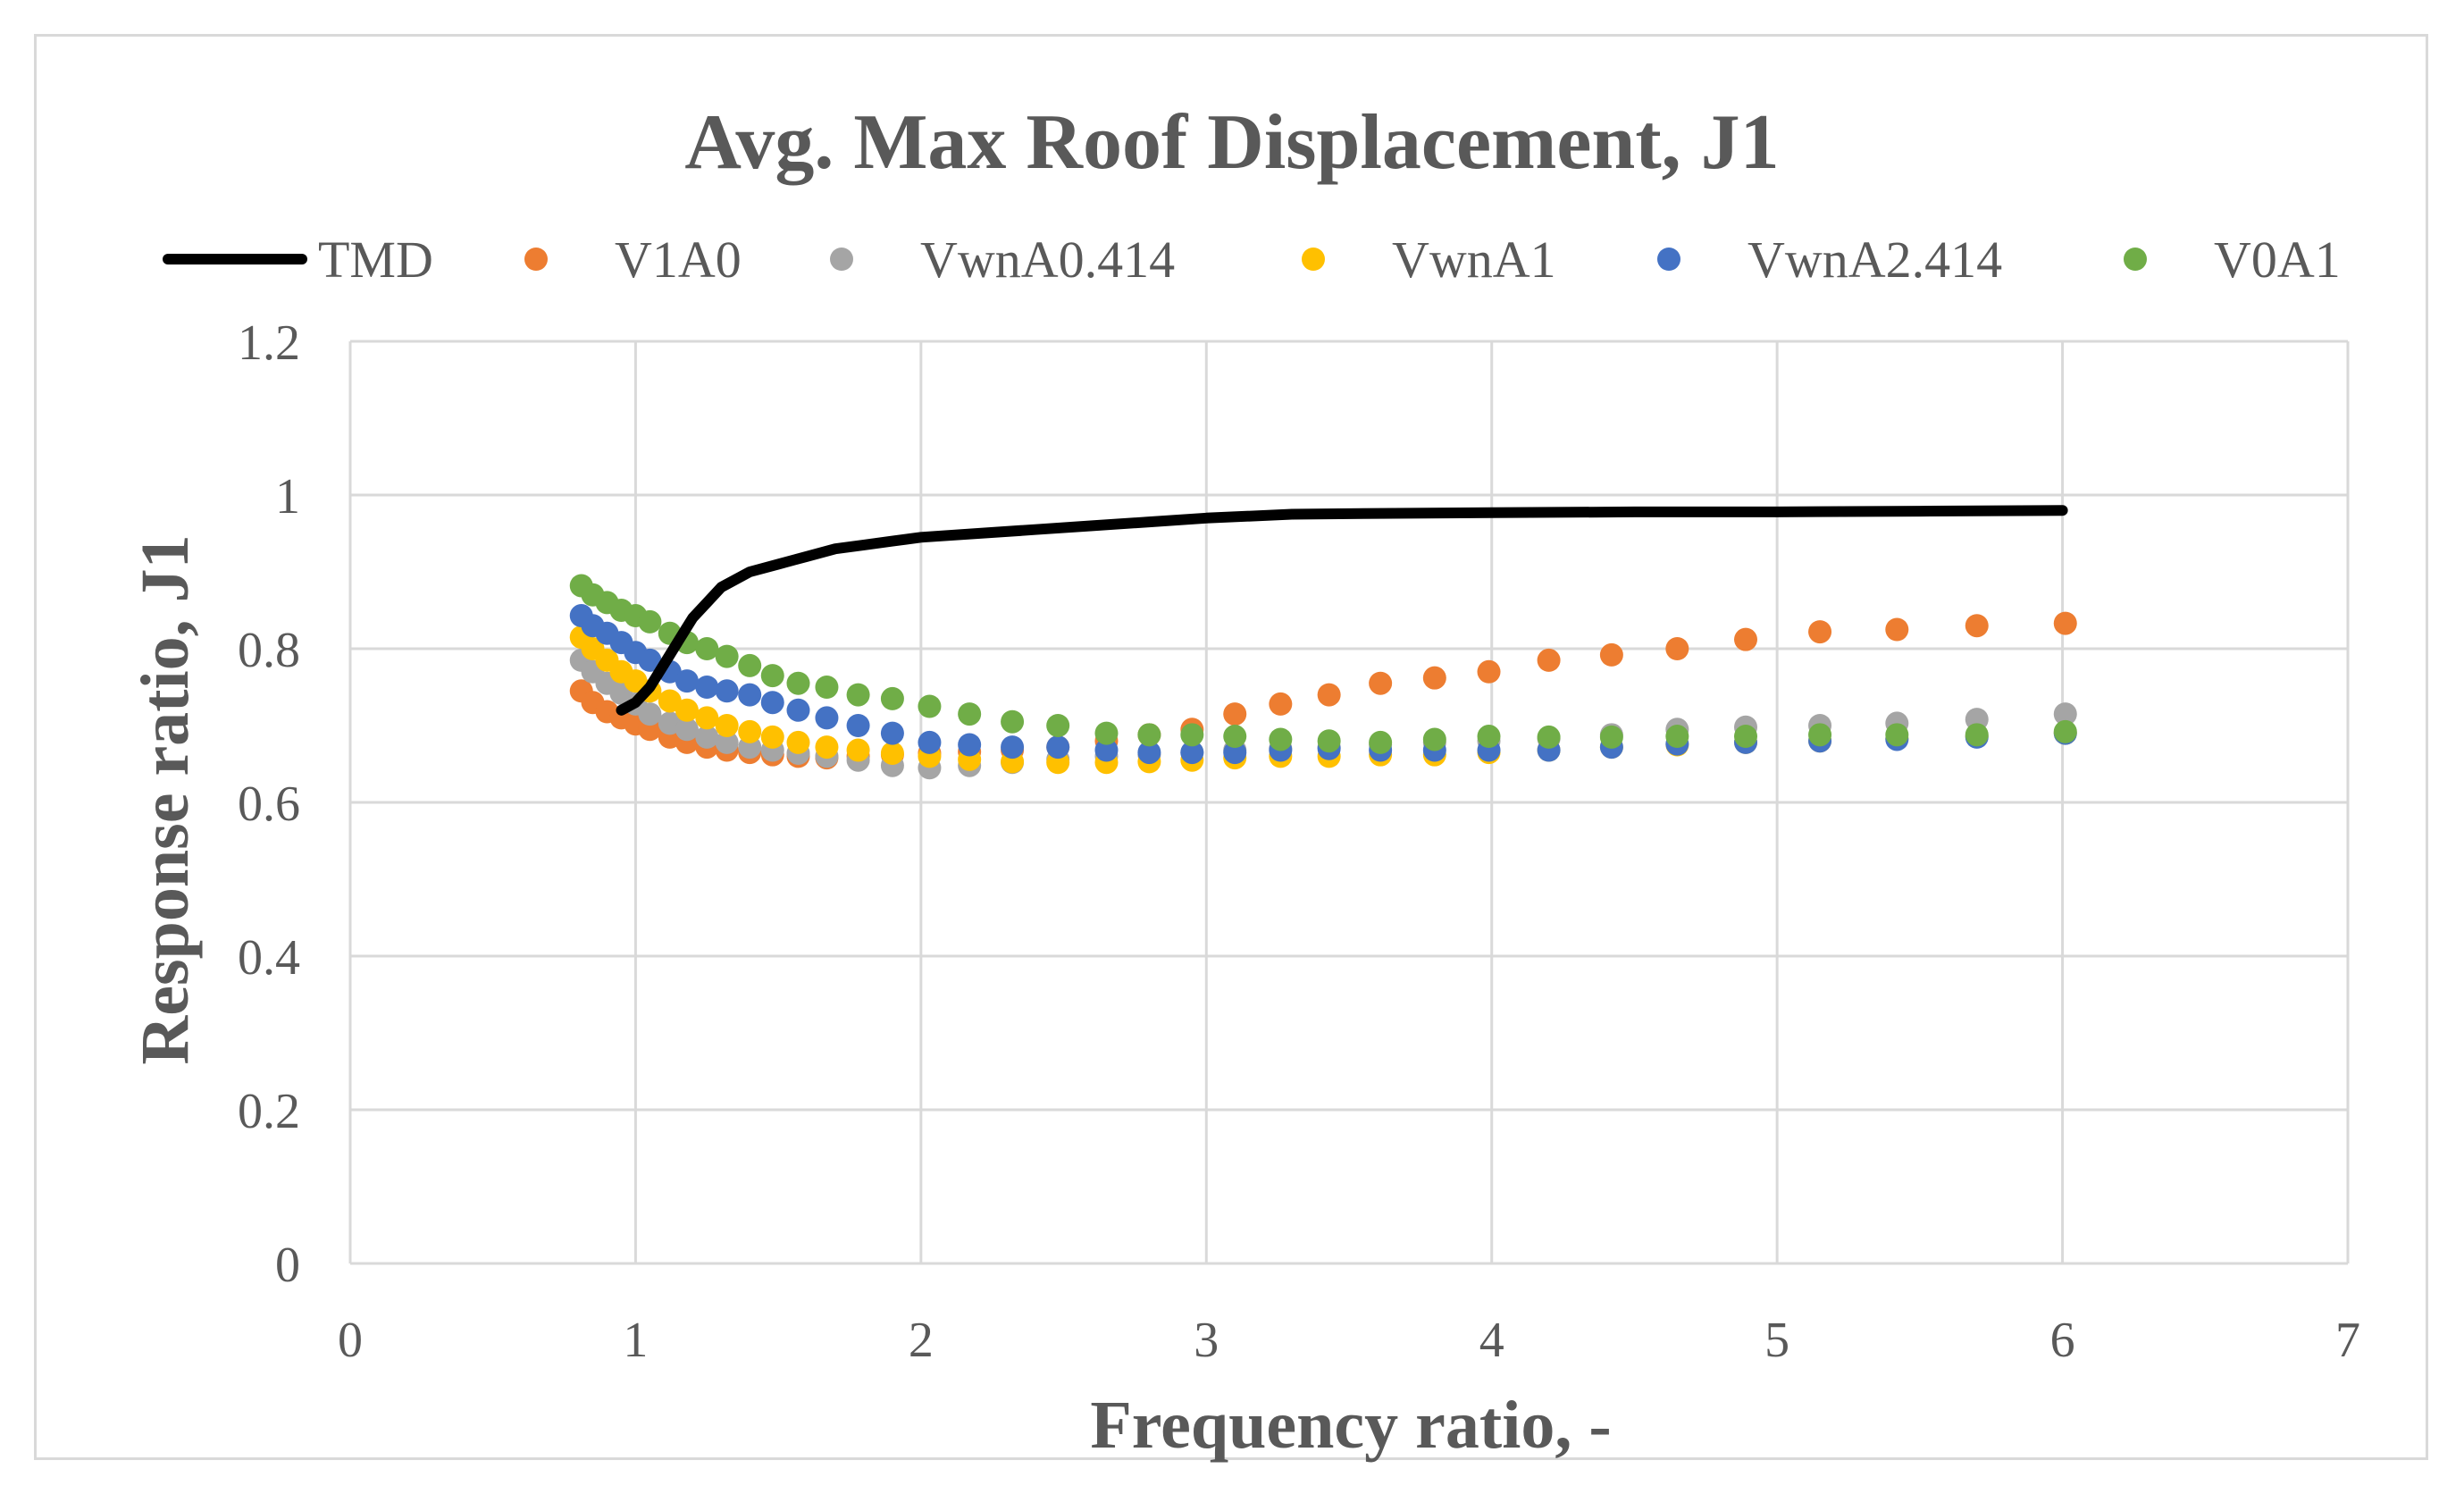 The image size is (2464, 1494). I want to click on legend-item: VwnA2.414, so click(1830, 260).